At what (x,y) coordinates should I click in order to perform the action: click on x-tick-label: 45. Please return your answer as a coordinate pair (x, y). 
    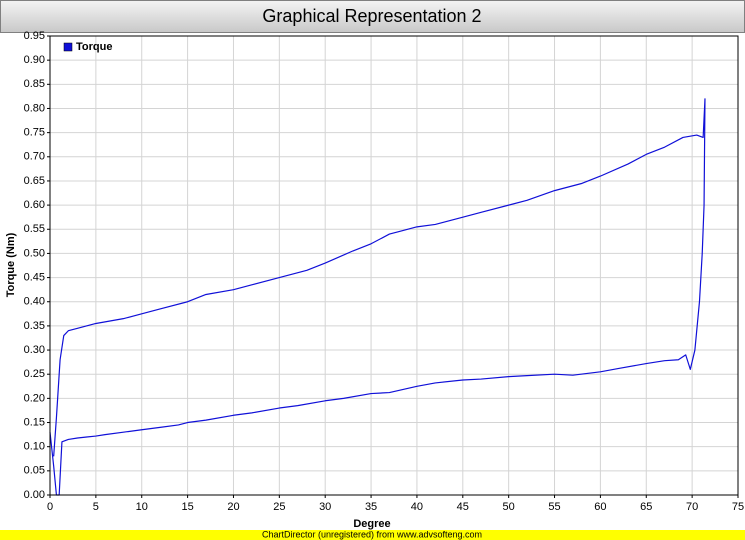
    Looking at the image, I should click on (463, 507).